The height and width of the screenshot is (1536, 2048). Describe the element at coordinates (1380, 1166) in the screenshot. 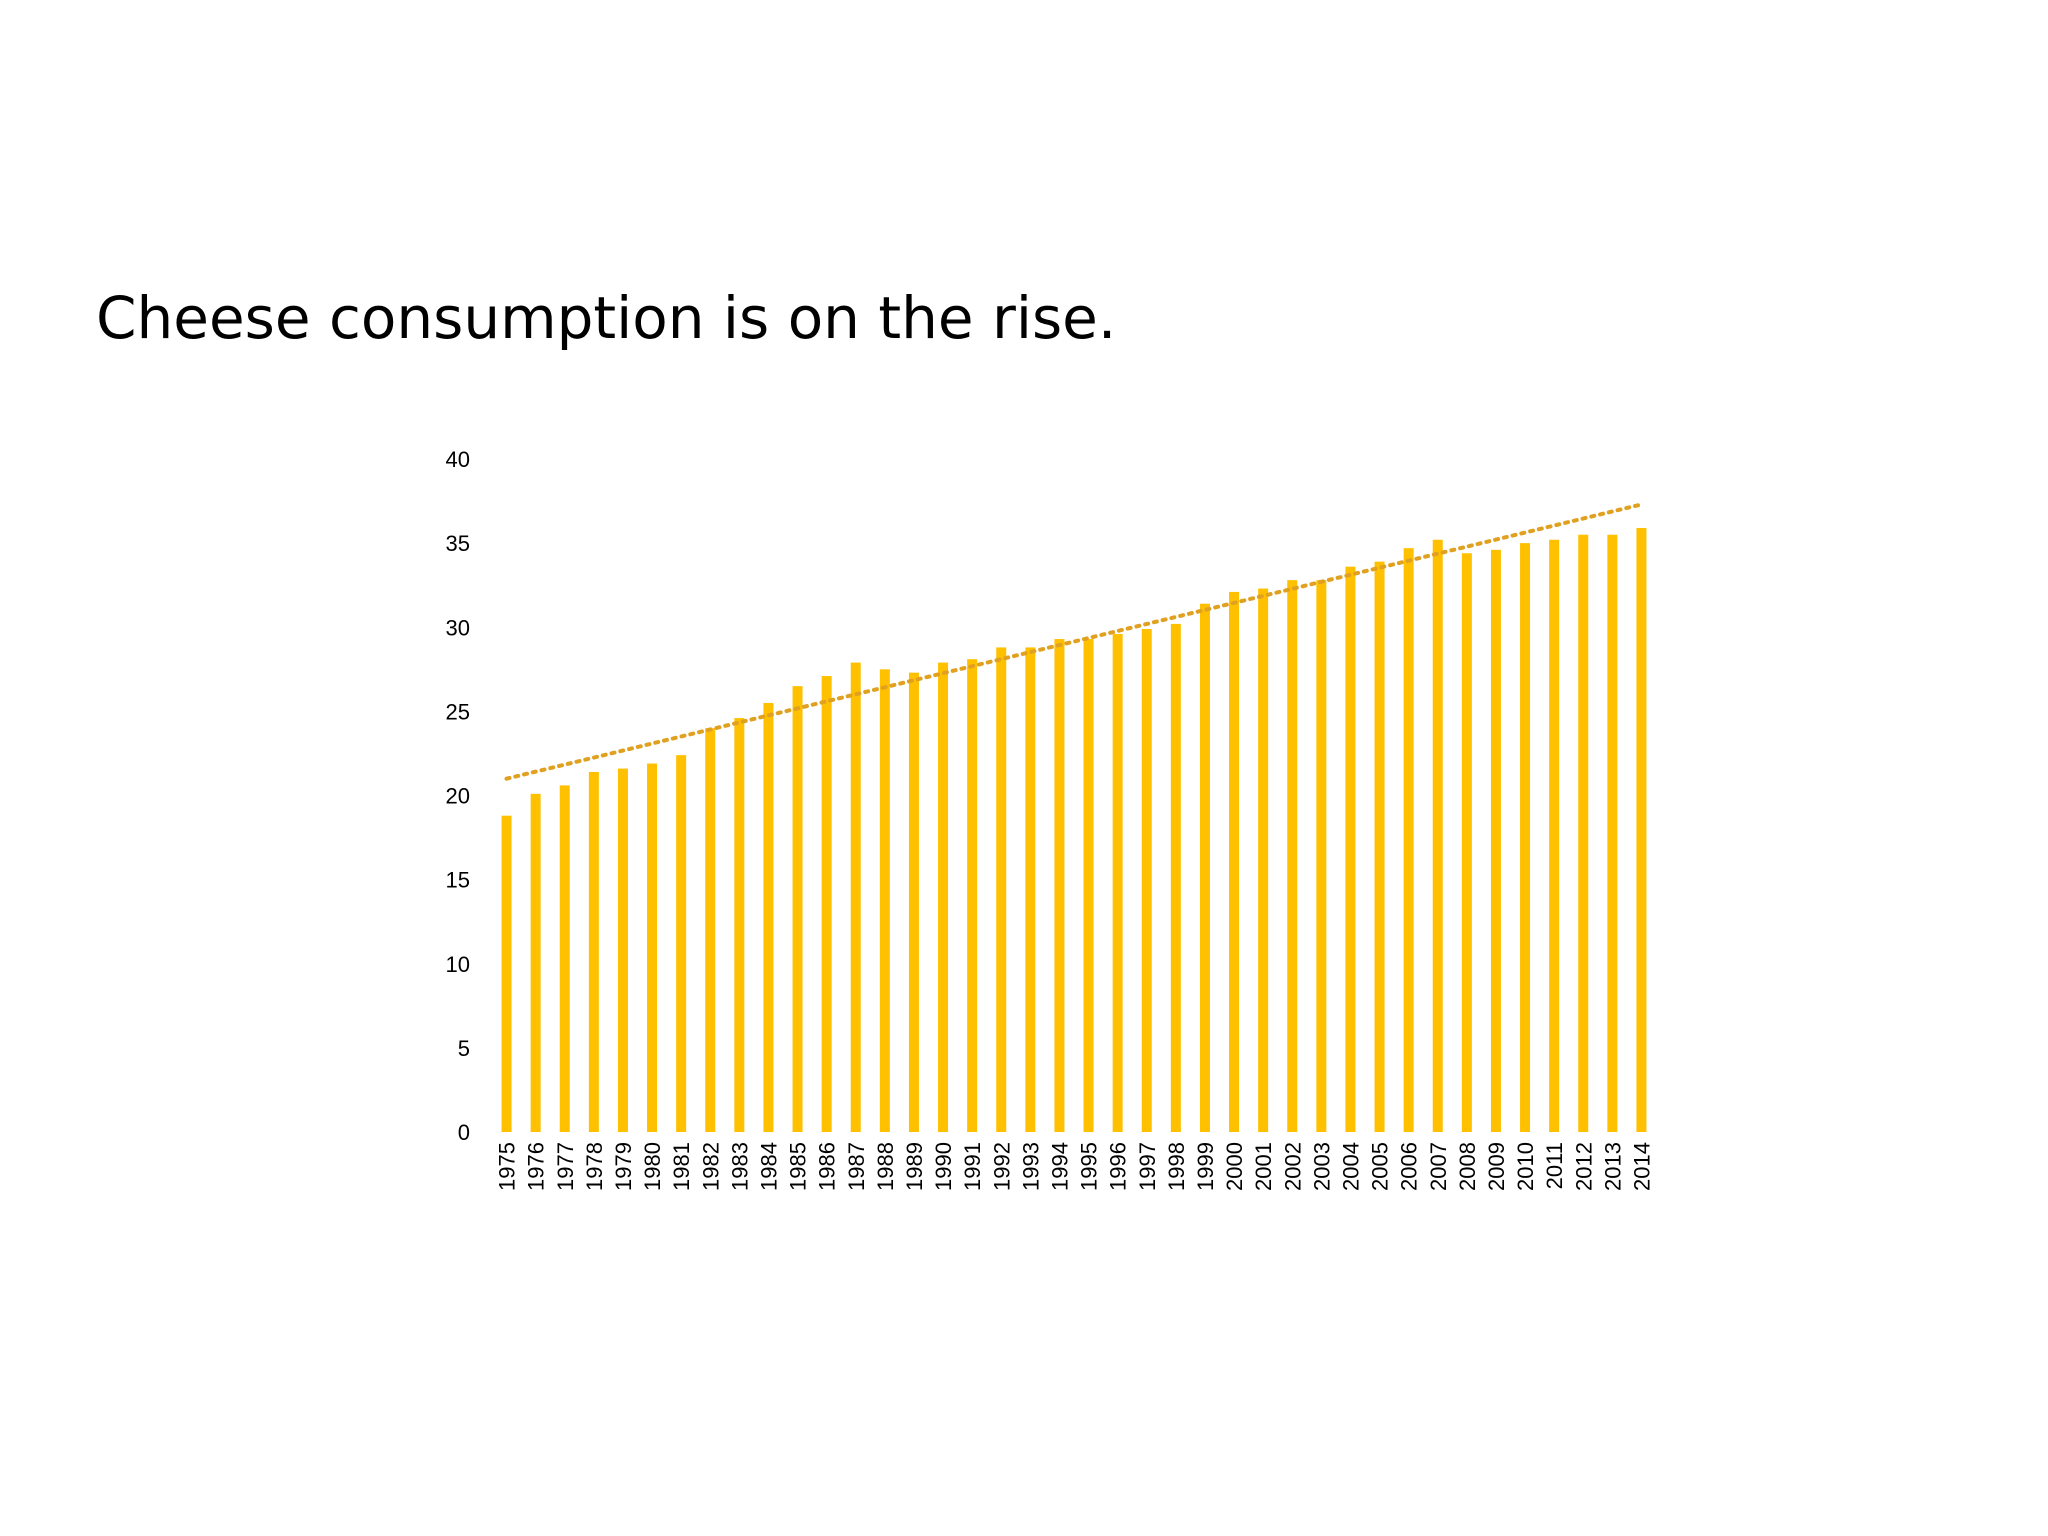

I see `x-tick-label: 2005` at that location.